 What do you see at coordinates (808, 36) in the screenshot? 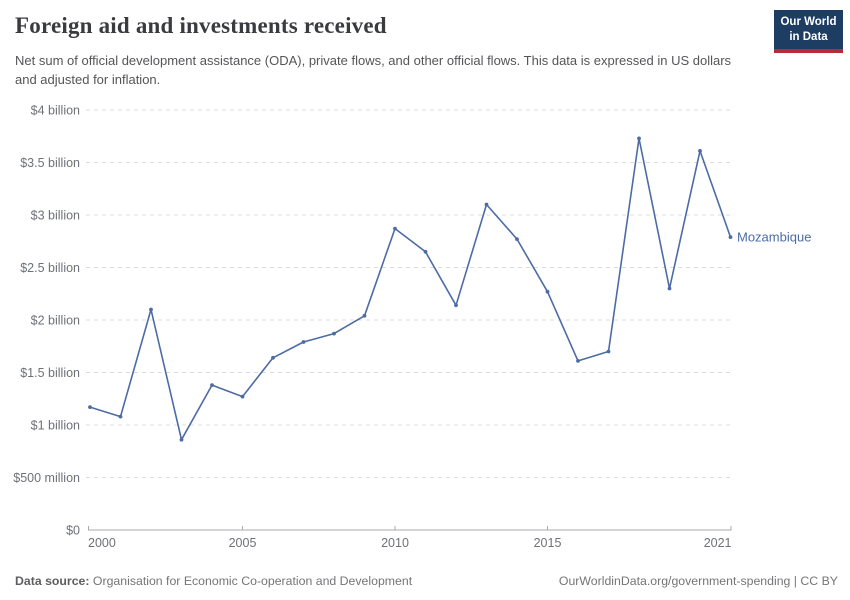
I see `owid-logo-line2: in Data` at bounding box center [808, 36].